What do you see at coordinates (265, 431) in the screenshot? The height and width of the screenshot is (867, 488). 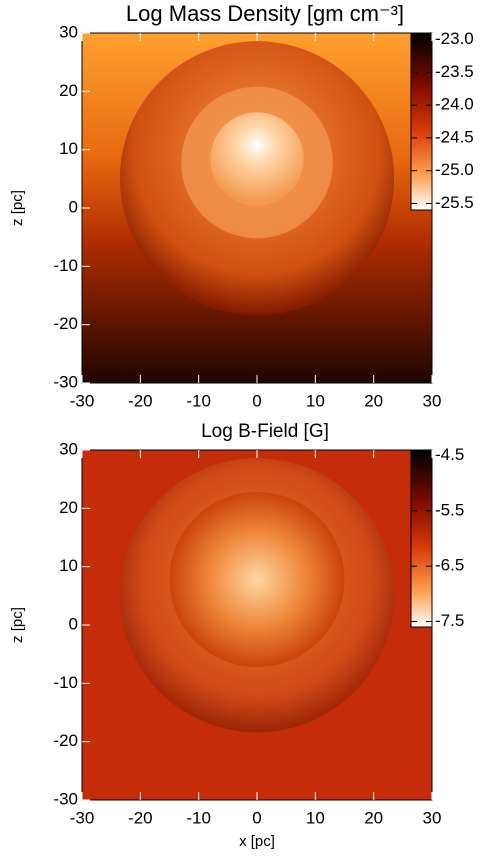 I see `chart-title: Log B-Field [G]` at bounding box center [265, 431].